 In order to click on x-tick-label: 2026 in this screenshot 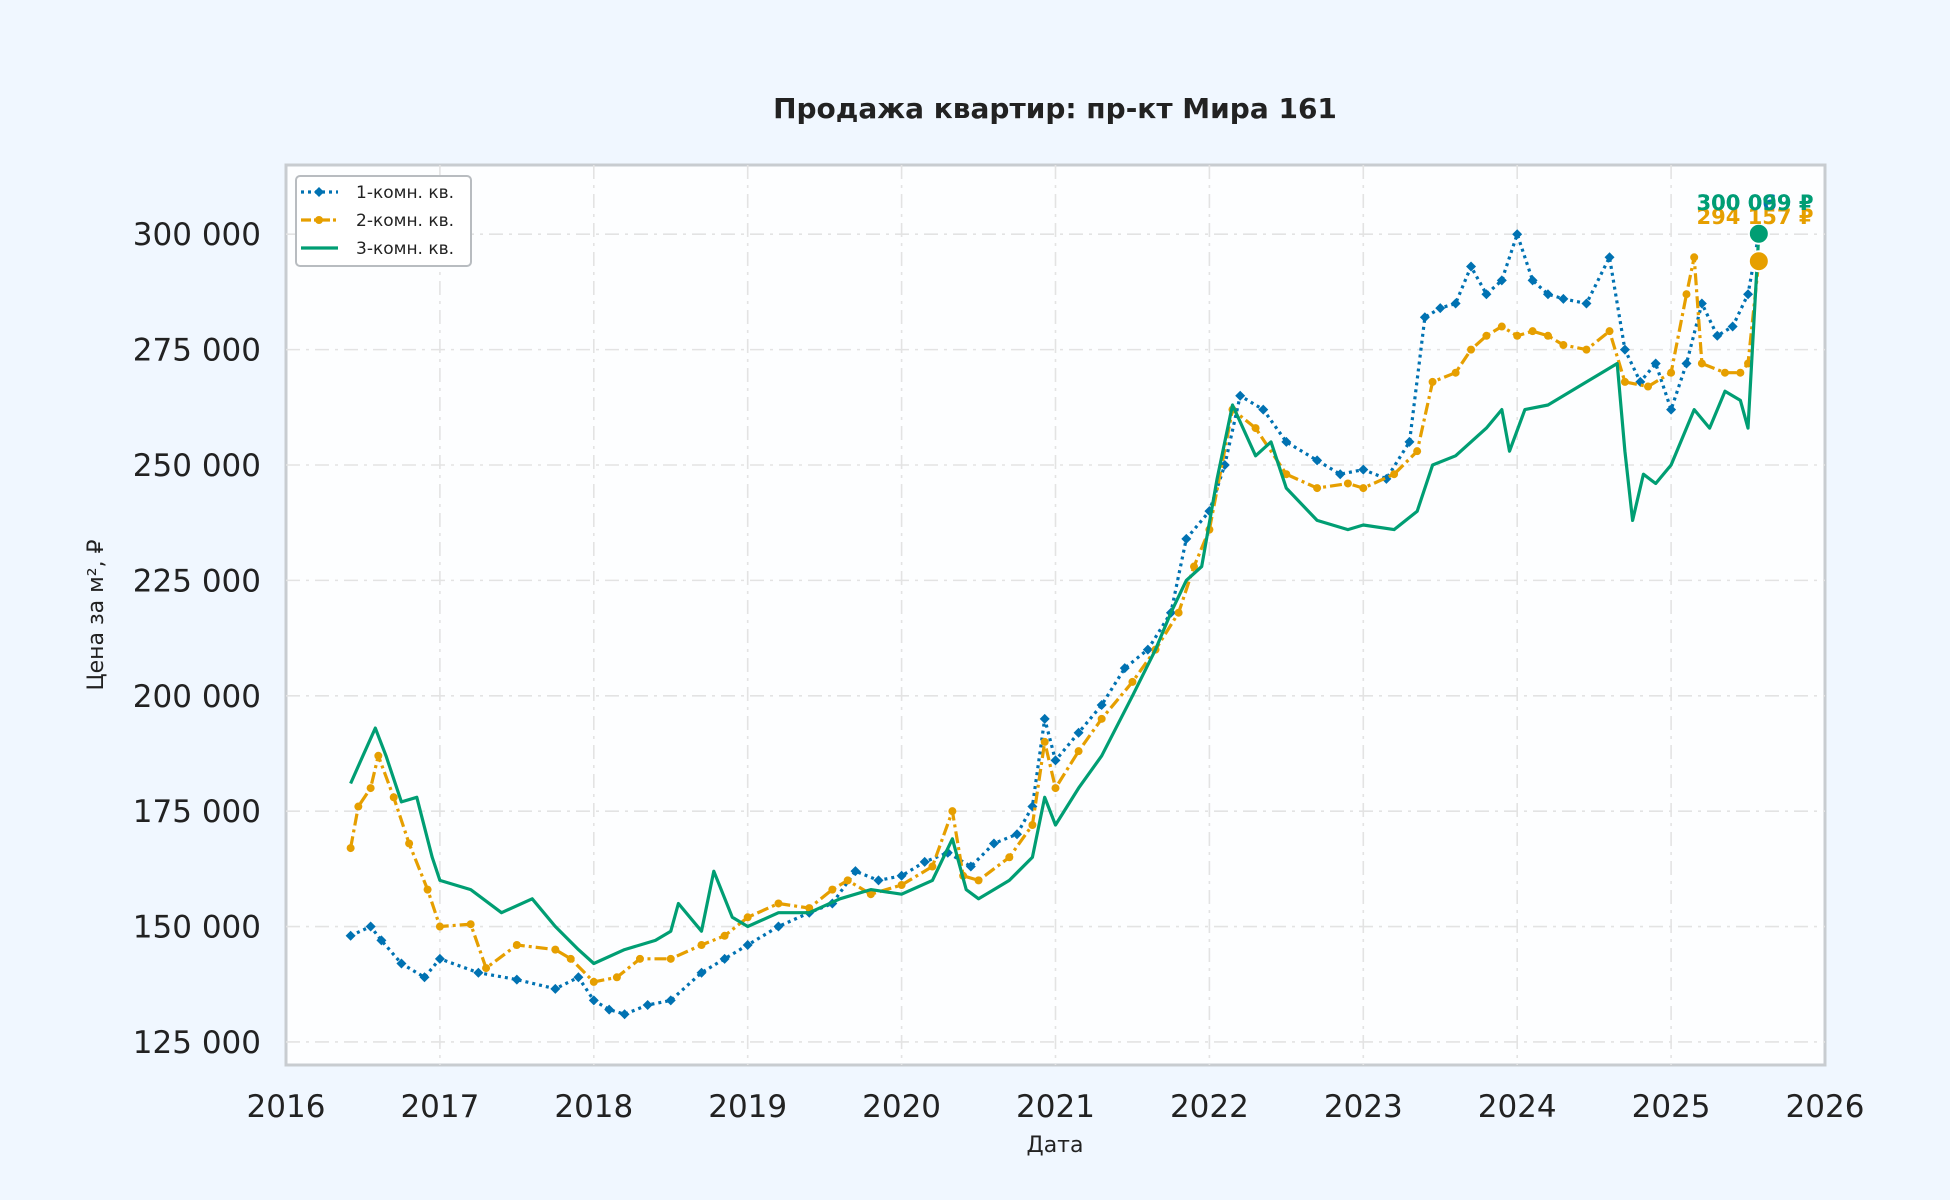, I will do `click(1825, 1107)`.